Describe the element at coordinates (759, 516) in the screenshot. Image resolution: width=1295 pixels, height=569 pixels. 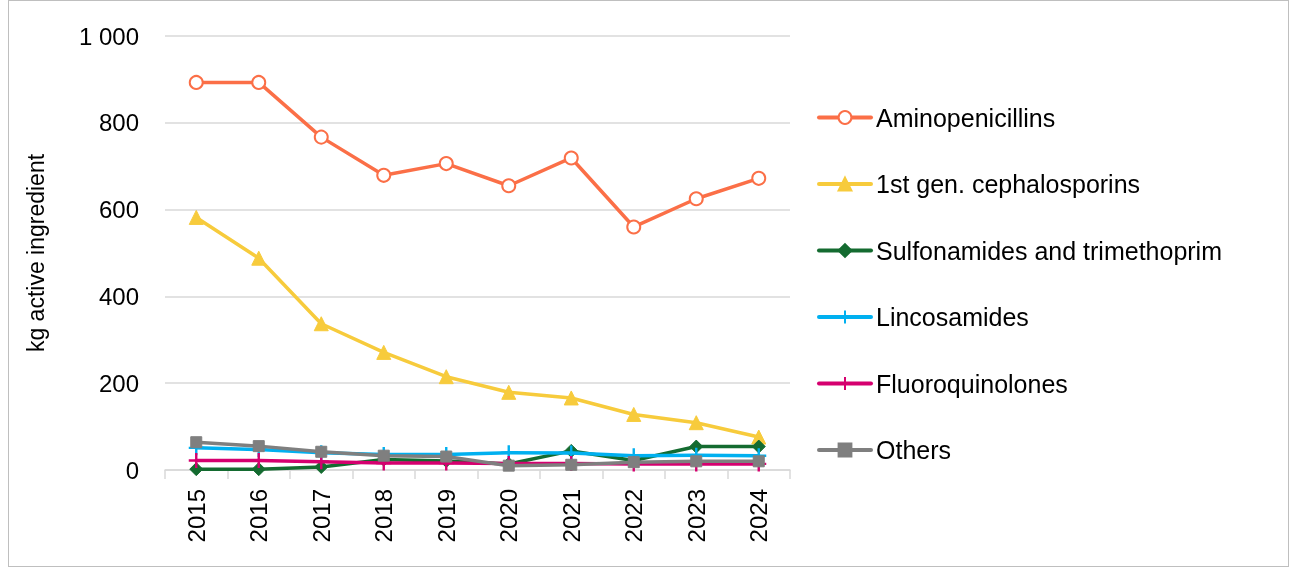
I see `x-tick-label: 2024` at that location.